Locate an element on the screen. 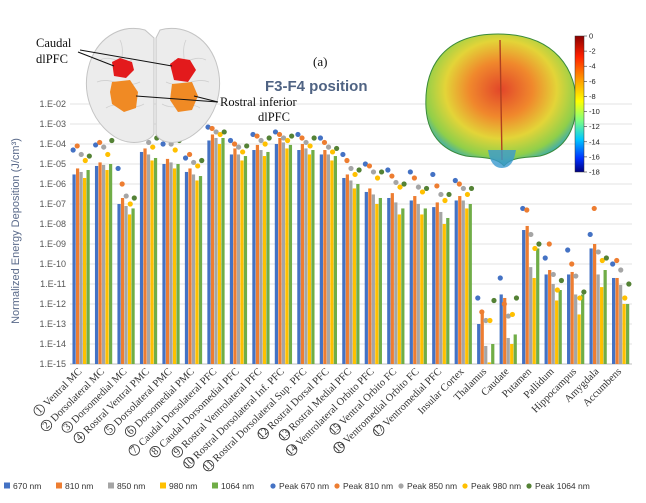  legend-label: 670 nm is located at coordinates (27, 486).